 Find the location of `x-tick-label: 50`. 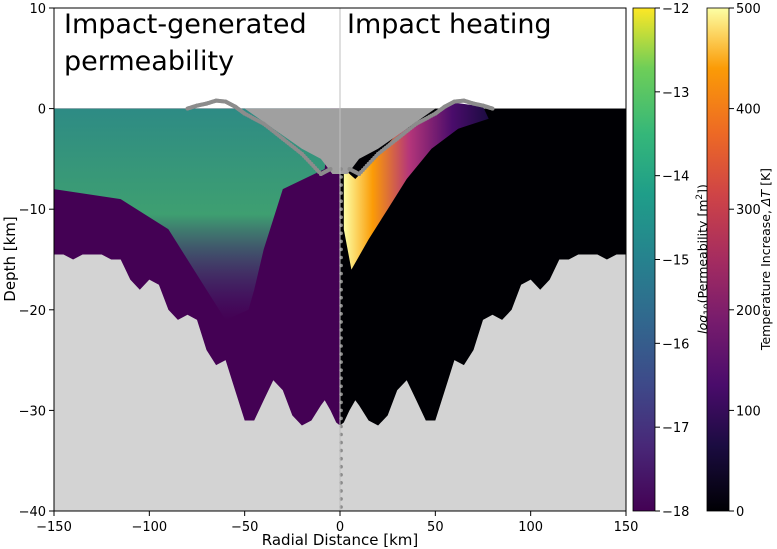

x-tick-label: 50 is located at coordinates (435, 527).